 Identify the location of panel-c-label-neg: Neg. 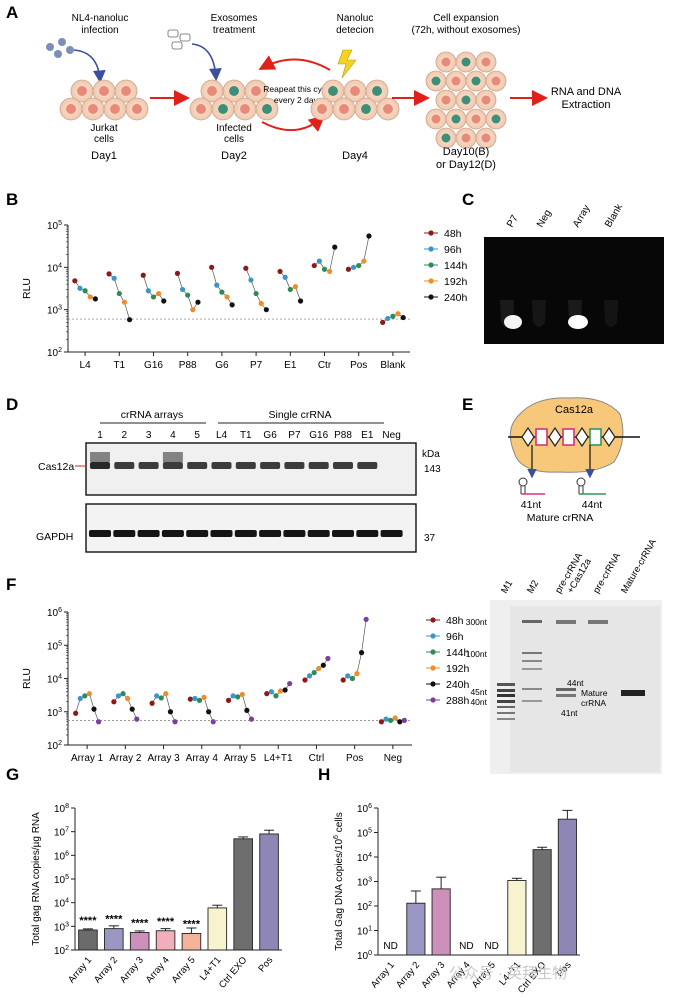
(544, 218).